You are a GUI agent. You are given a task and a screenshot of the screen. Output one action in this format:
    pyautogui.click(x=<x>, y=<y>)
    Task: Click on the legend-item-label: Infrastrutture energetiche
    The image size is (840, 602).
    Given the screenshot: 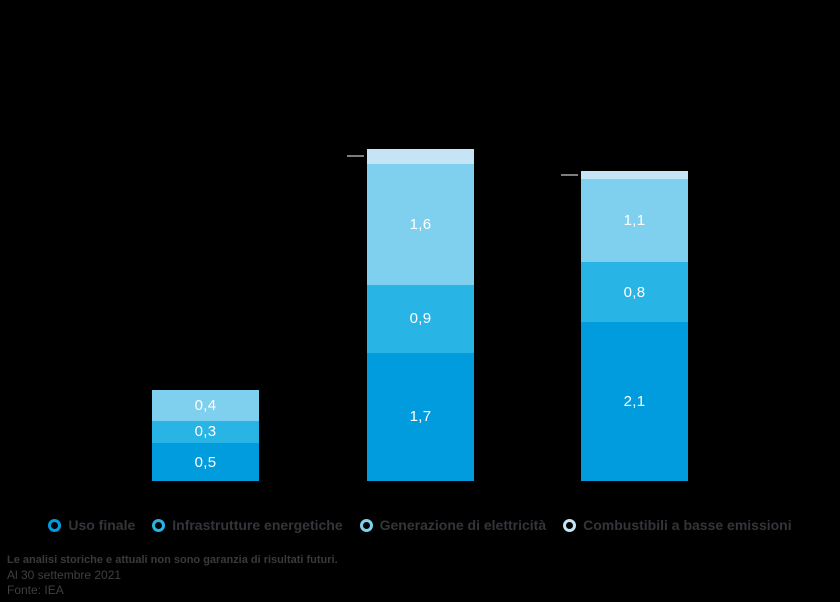 What is the action you would take?
    pyautogui.click(x=257, y=525)
    